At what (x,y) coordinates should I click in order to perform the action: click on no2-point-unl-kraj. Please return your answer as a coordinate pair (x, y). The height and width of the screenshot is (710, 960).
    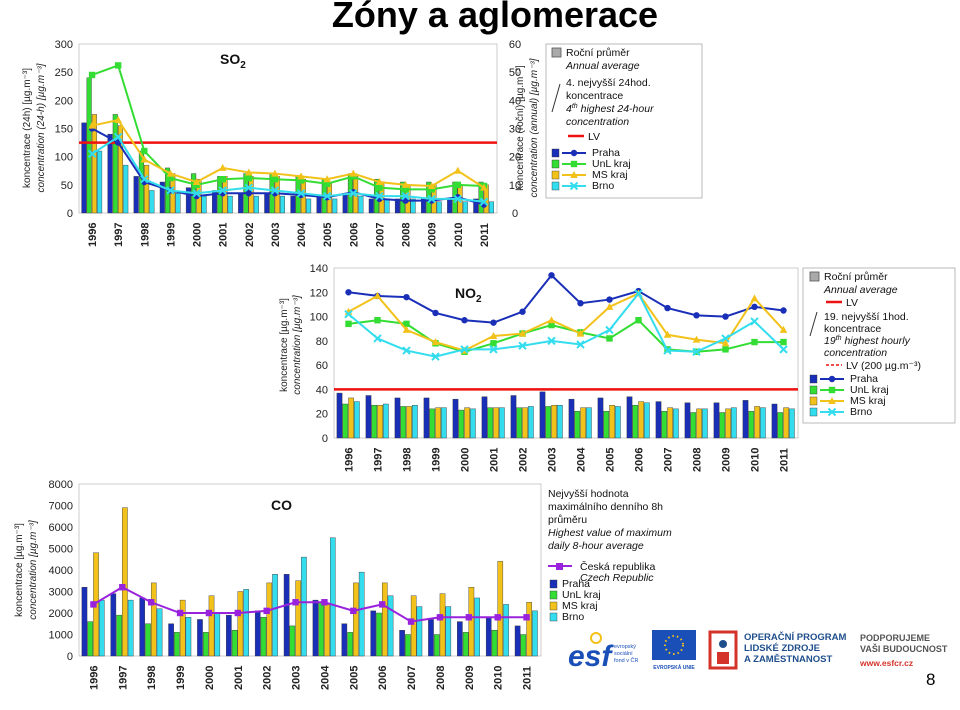
    Looking at the image, I should click on (783, 342).